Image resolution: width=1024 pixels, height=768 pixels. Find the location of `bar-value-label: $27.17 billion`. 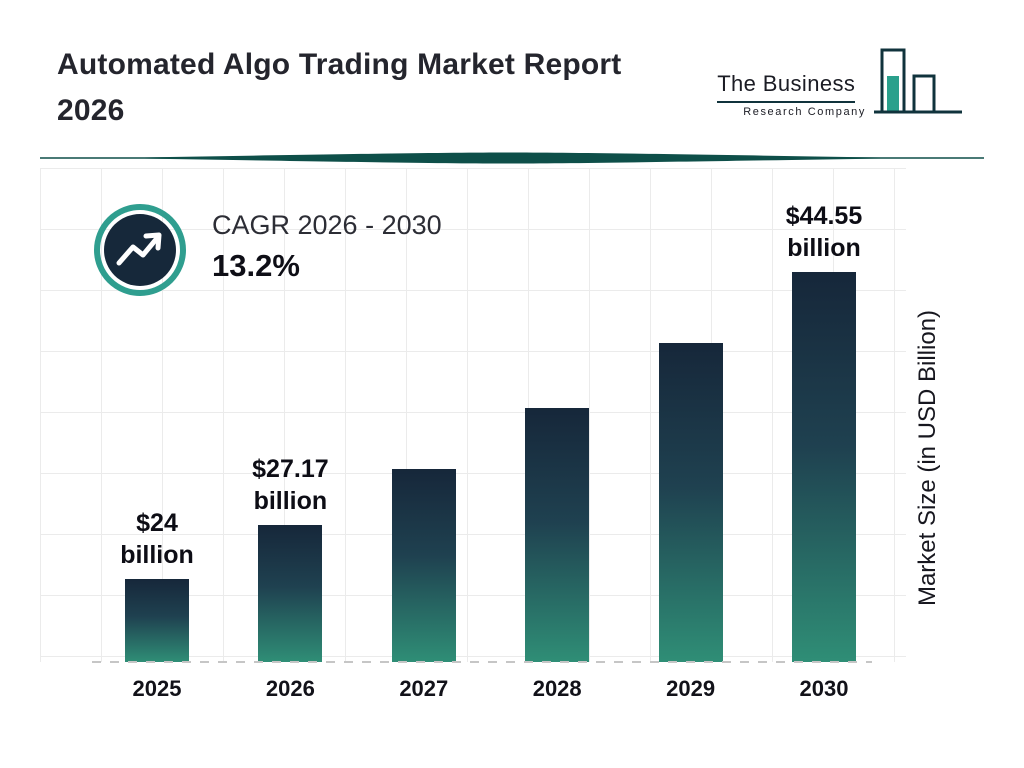

bar-value-label: $27.17 billion is located at coordinates (290, 485).